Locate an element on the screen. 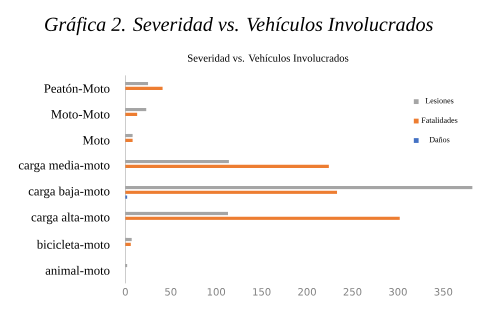 The width and height of the screenshot is (478, 318). y-tick-label: animal-moto is located at coordinates (78, 270).